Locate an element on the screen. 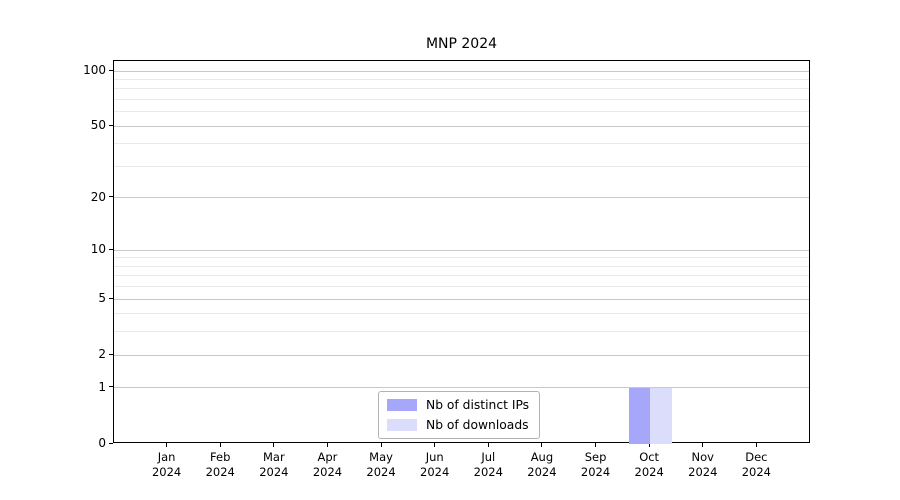  legend-entry: Nb of distinct IPs is located at coordinates (458, 405).